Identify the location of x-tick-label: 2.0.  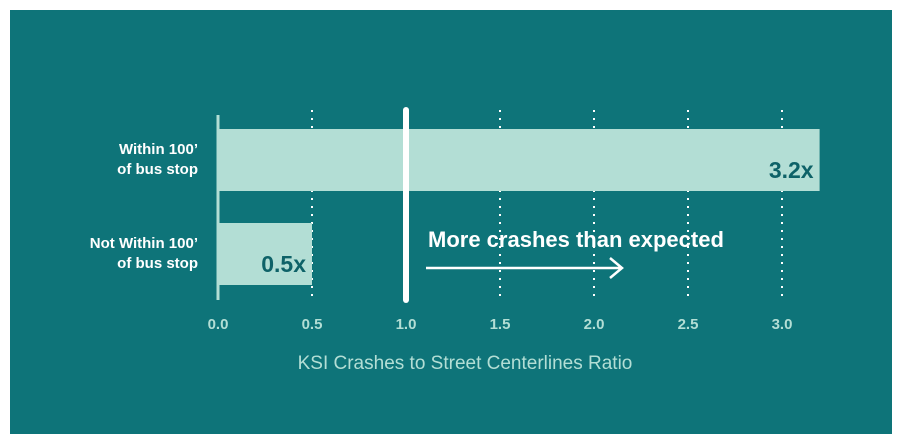
(594, 324).